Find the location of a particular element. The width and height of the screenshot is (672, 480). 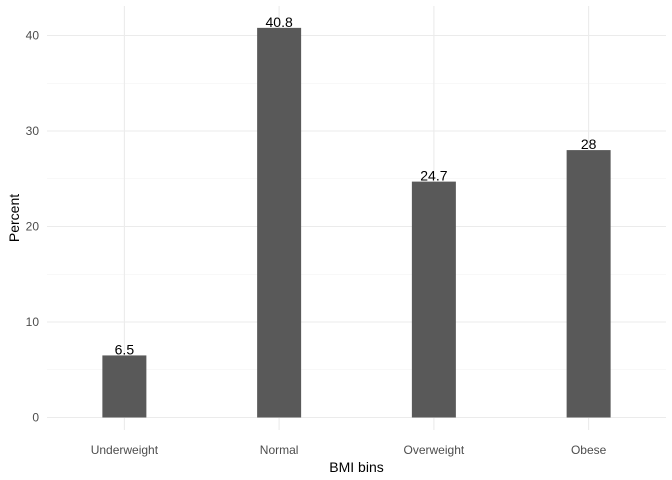

x-tick-label-obese: Obese is located at coordinates (589, 450).